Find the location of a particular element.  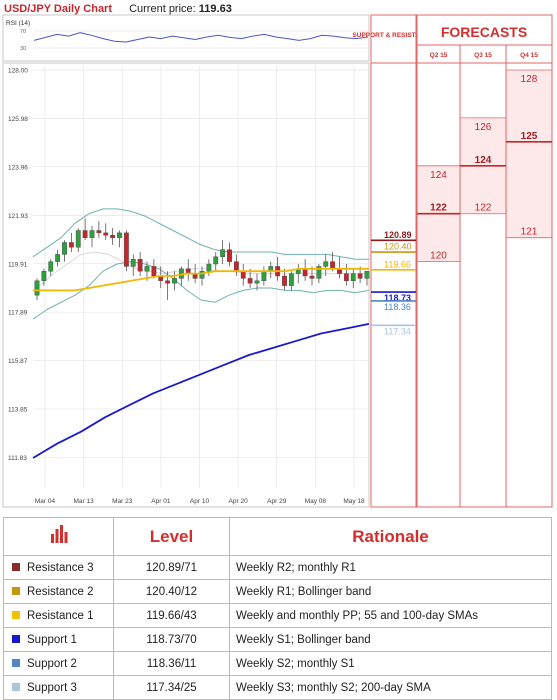

forecast-mid-value: 125 is located at coordinates (529, 136).